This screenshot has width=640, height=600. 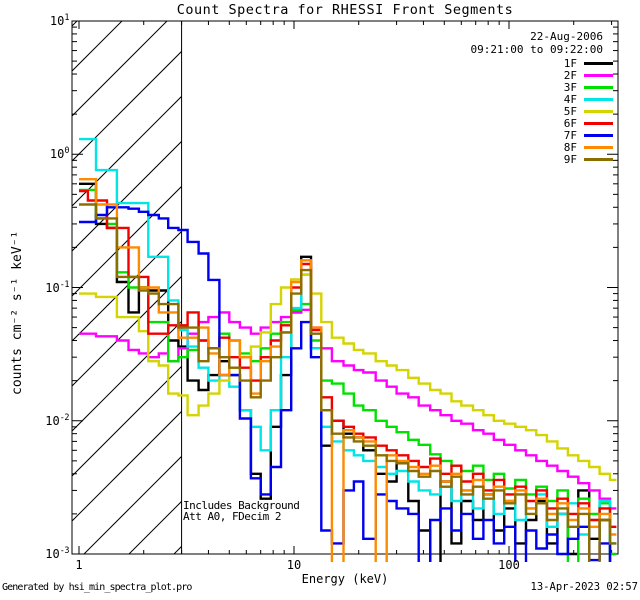 I want to click on y-tick-label: 10⁻³, so click(x=57, y=553).